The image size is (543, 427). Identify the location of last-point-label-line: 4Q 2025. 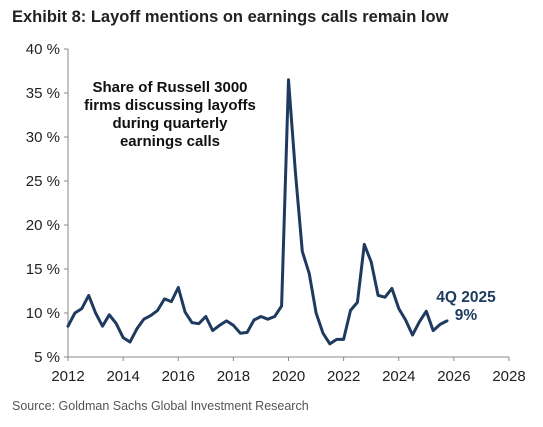
(466, 297).